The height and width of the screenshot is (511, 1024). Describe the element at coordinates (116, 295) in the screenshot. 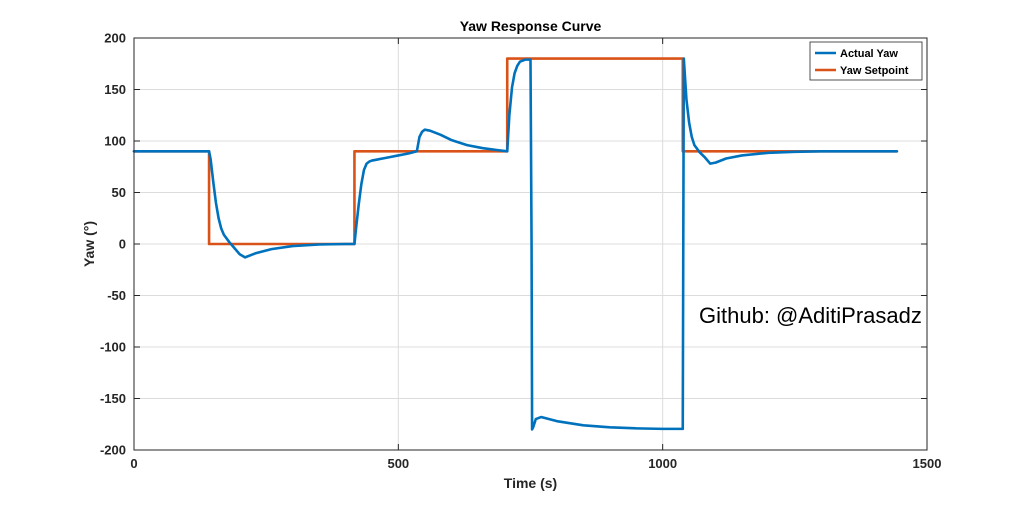

I see `y-tick-label: -50` at that location.